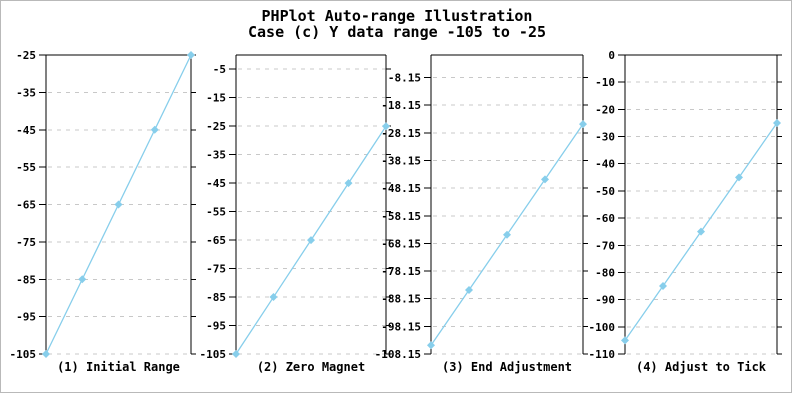  I want to click on y-tick-label: -80, so click(605, 272).